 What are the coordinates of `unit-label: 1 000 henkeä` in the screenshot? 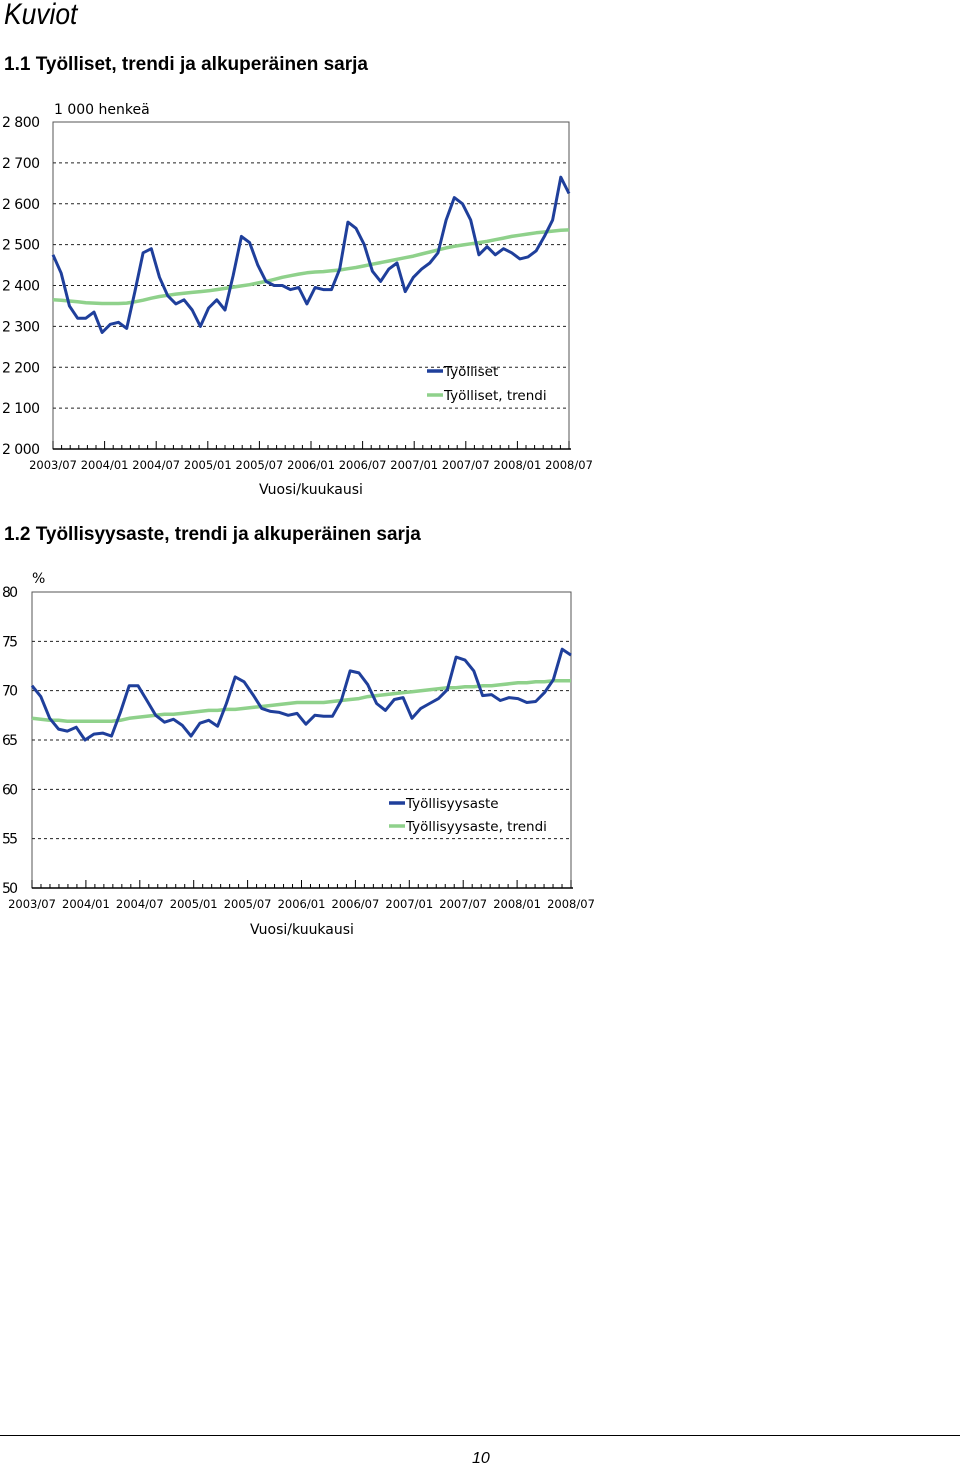 It's located at (102, 110).